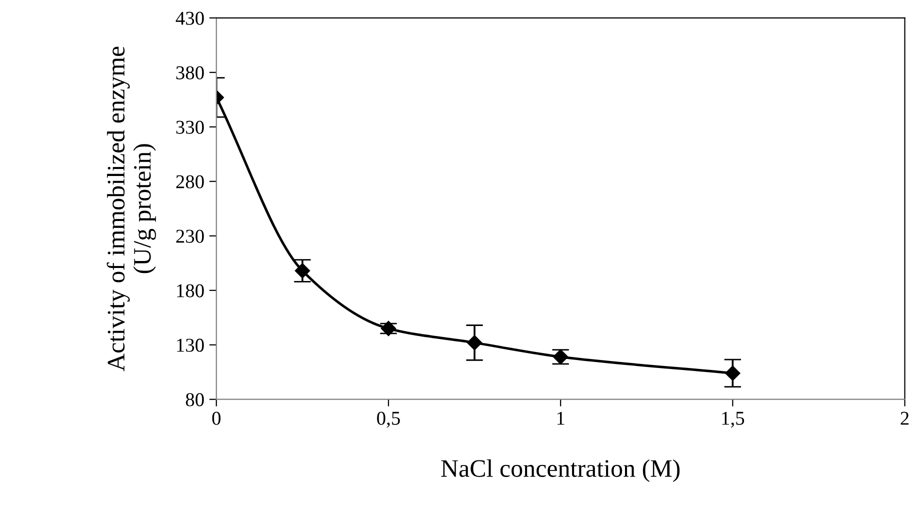  I want to click on x-tick-label: 0, so click(216, 418).